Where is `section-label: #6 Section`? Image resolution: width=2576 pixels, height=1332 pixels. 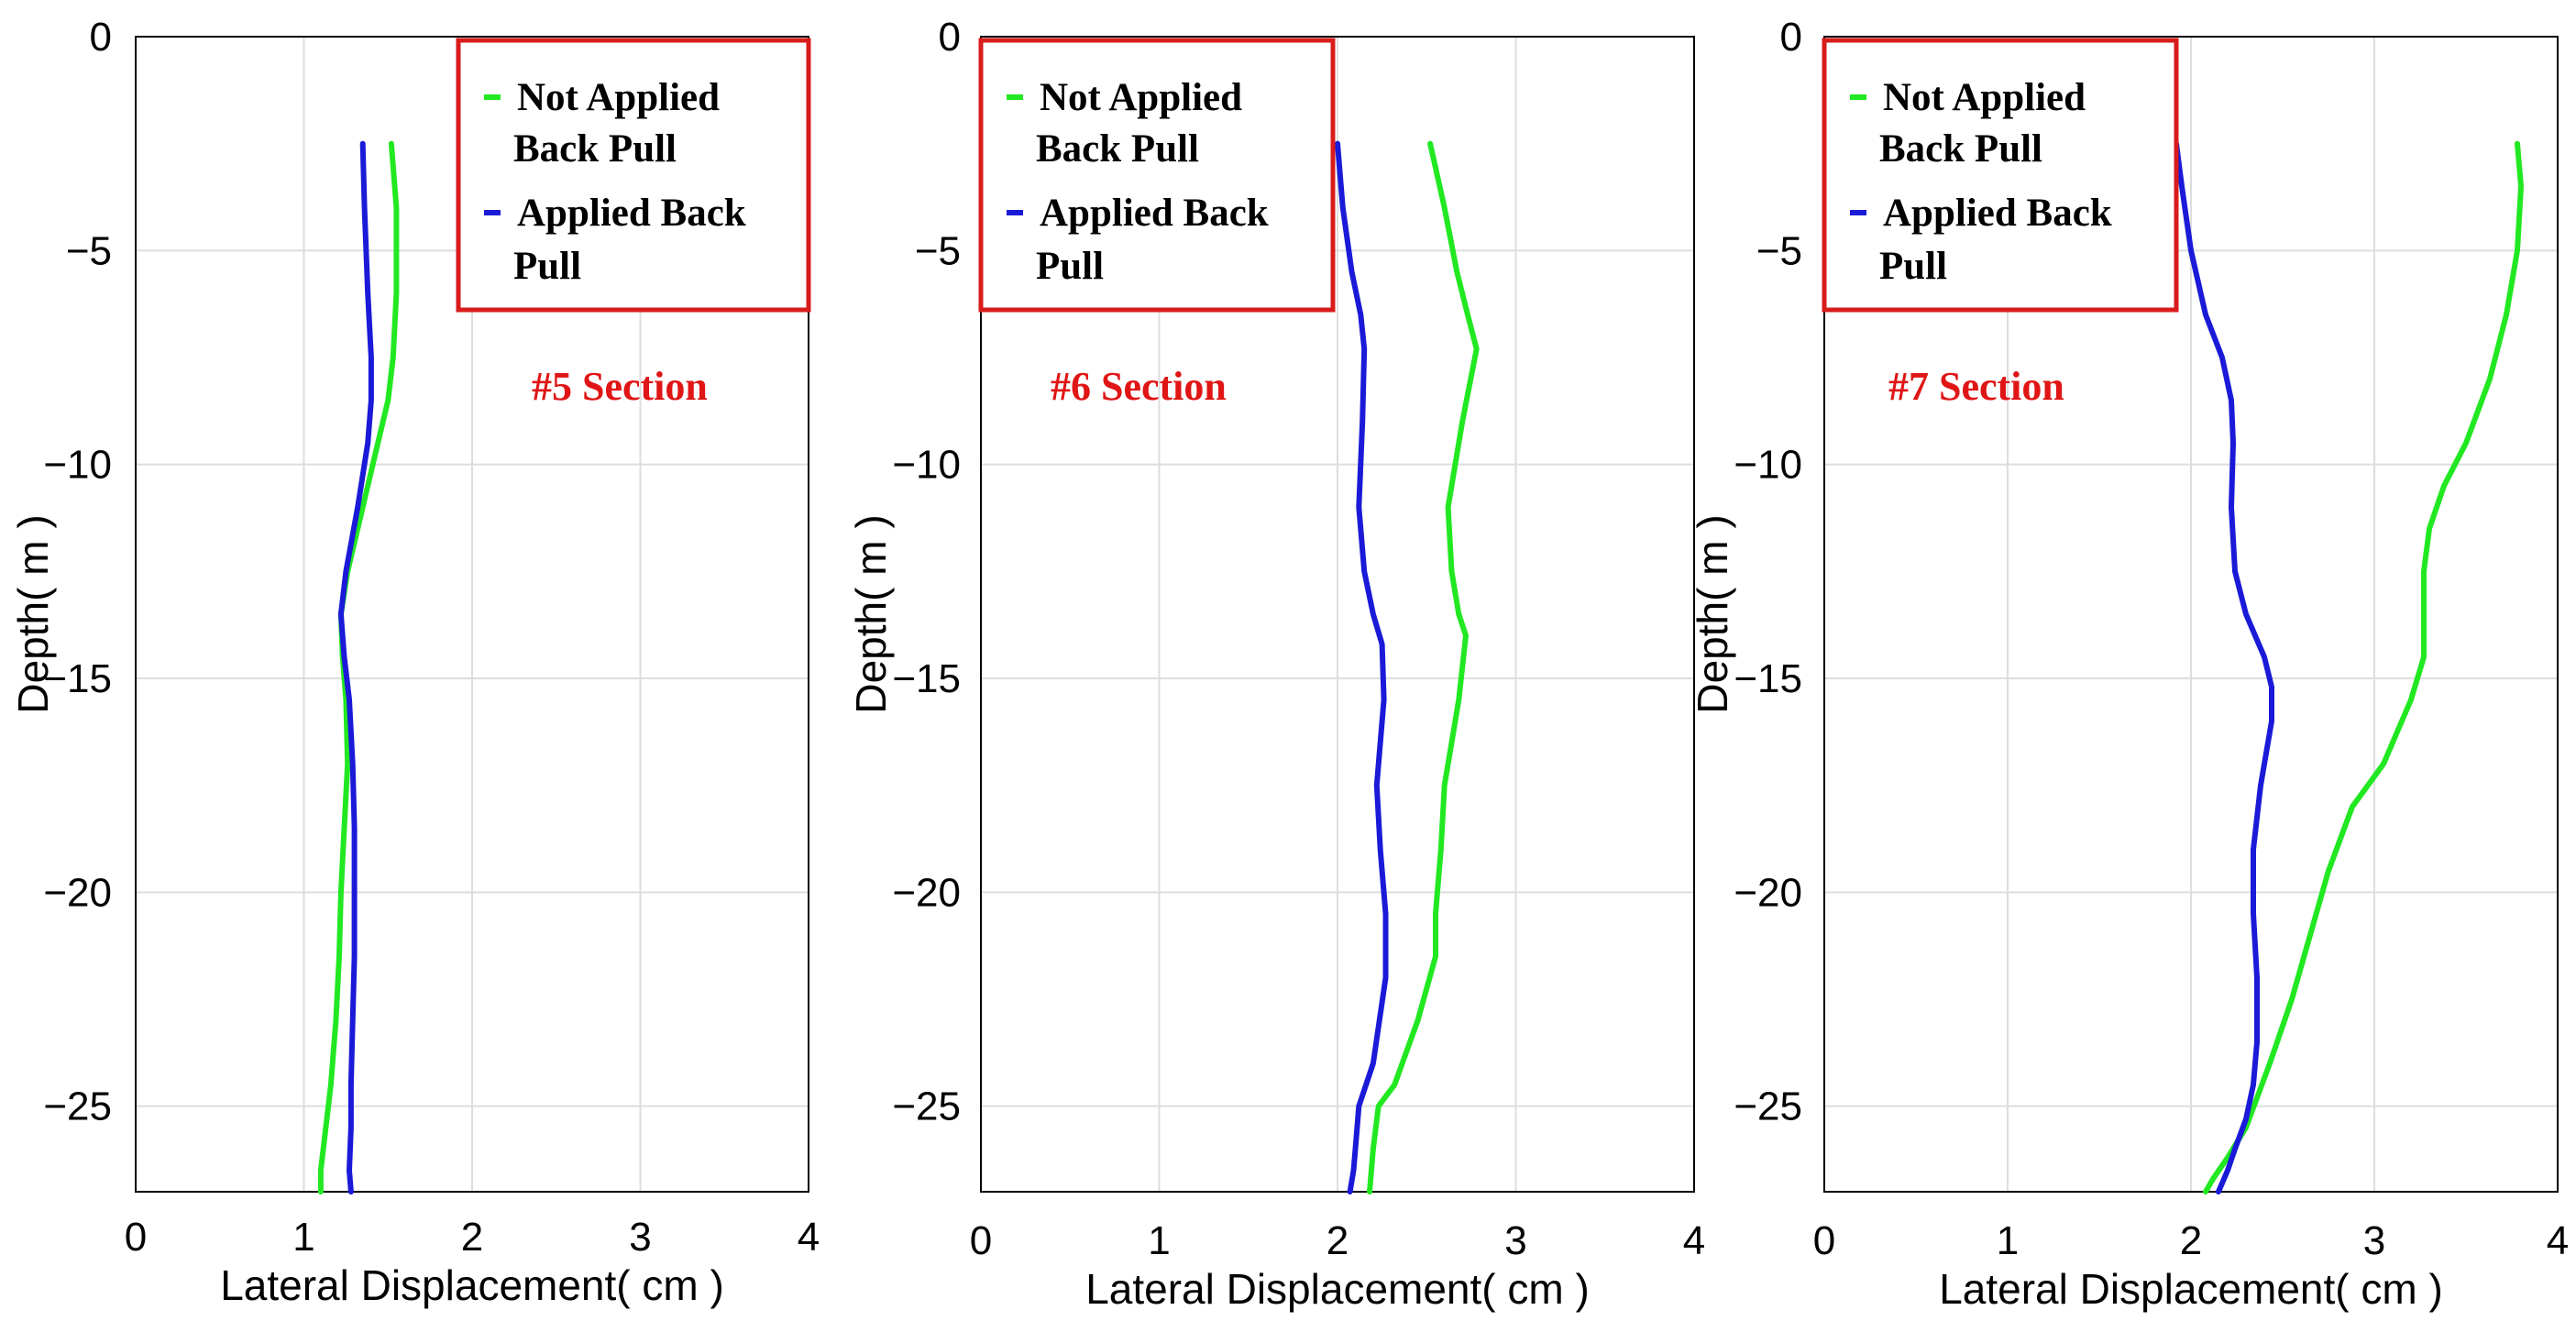
section-label: #6 Section is located at coordinates (1139, 386).